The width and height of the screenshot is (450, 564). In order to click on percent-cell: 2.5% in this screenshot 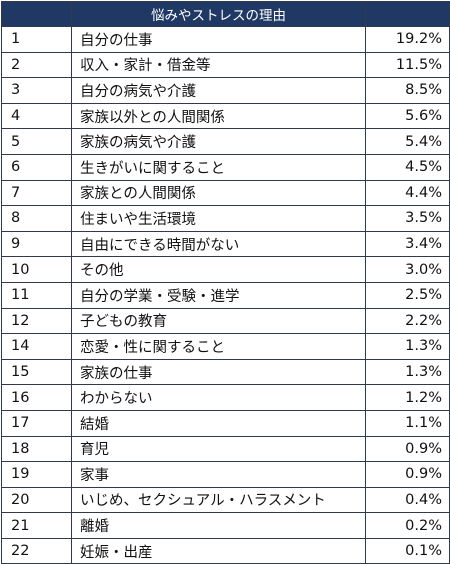, I will do `click(407, 295)`.